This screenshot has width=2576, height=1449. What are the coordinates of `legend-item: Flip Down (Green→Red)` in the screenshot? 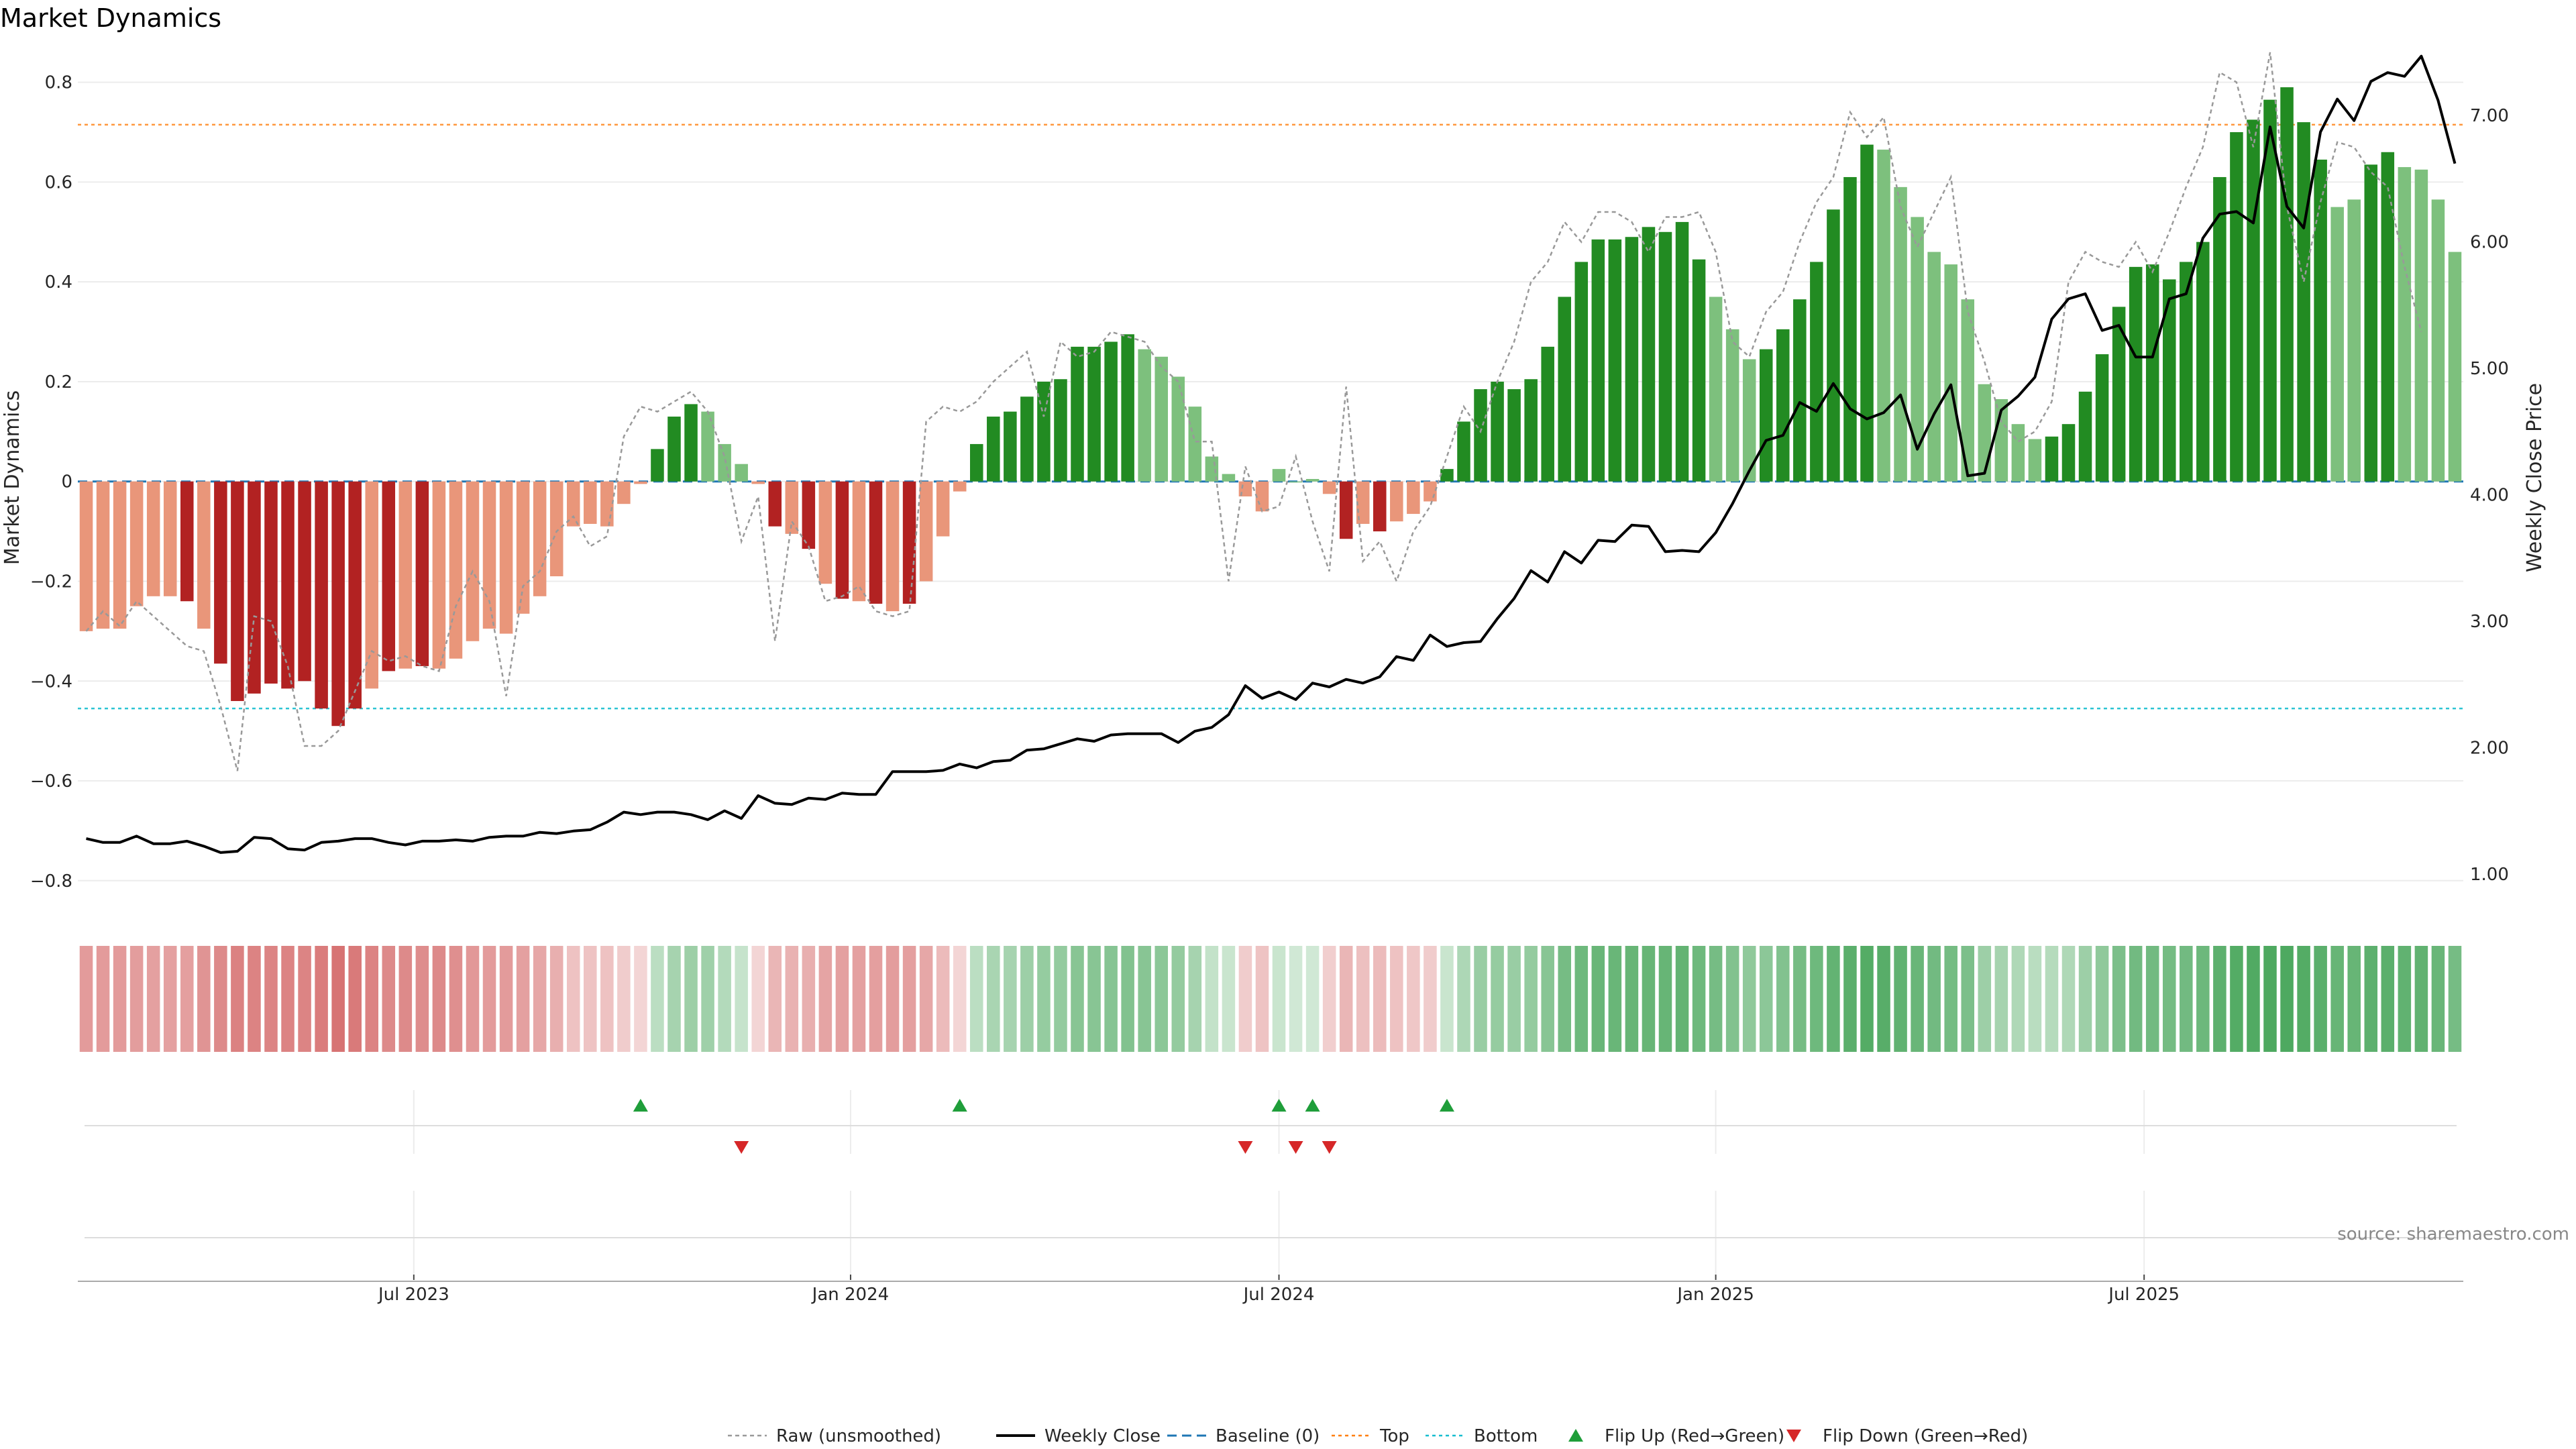 It's located at (1907, 1436).